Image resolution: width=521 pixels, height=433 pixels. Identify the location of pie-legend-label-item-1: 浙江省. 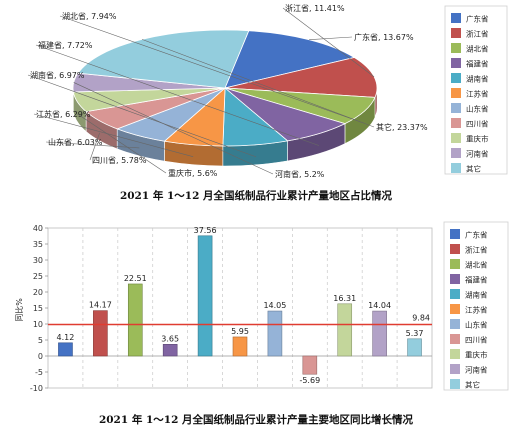
(477, 34).